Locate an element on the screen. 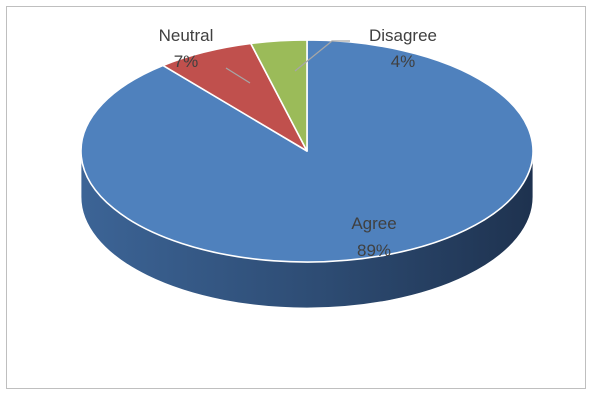  leader-line-disagree is located at coordinates (322, 56).